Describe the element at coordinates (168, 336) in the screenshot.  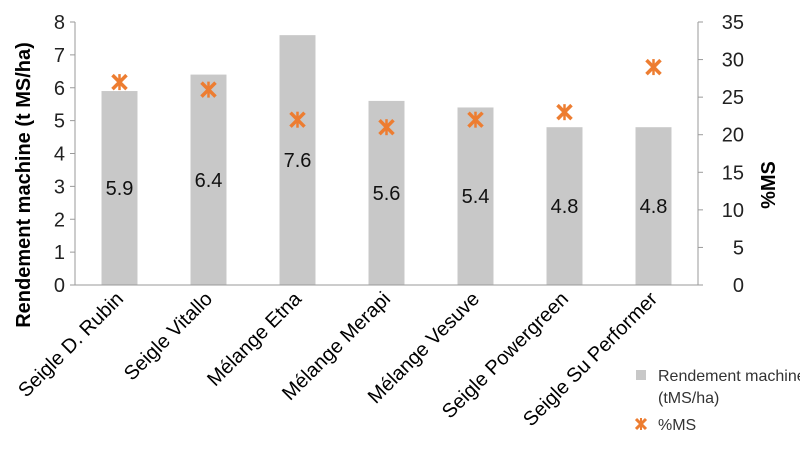
I see `category-label: Seigle Vitallo` at that location.